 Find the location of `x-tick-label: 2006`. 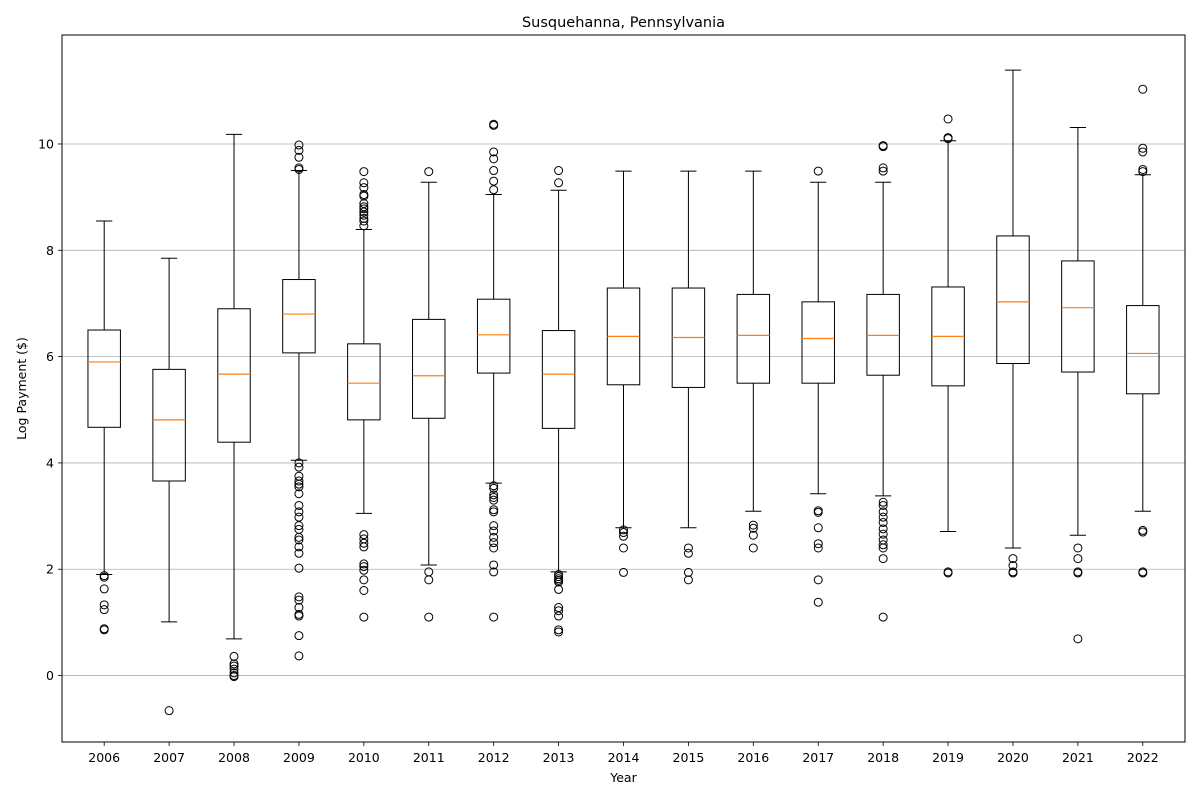

x-tick-label: 2006 is located at coordinates (104, 757).